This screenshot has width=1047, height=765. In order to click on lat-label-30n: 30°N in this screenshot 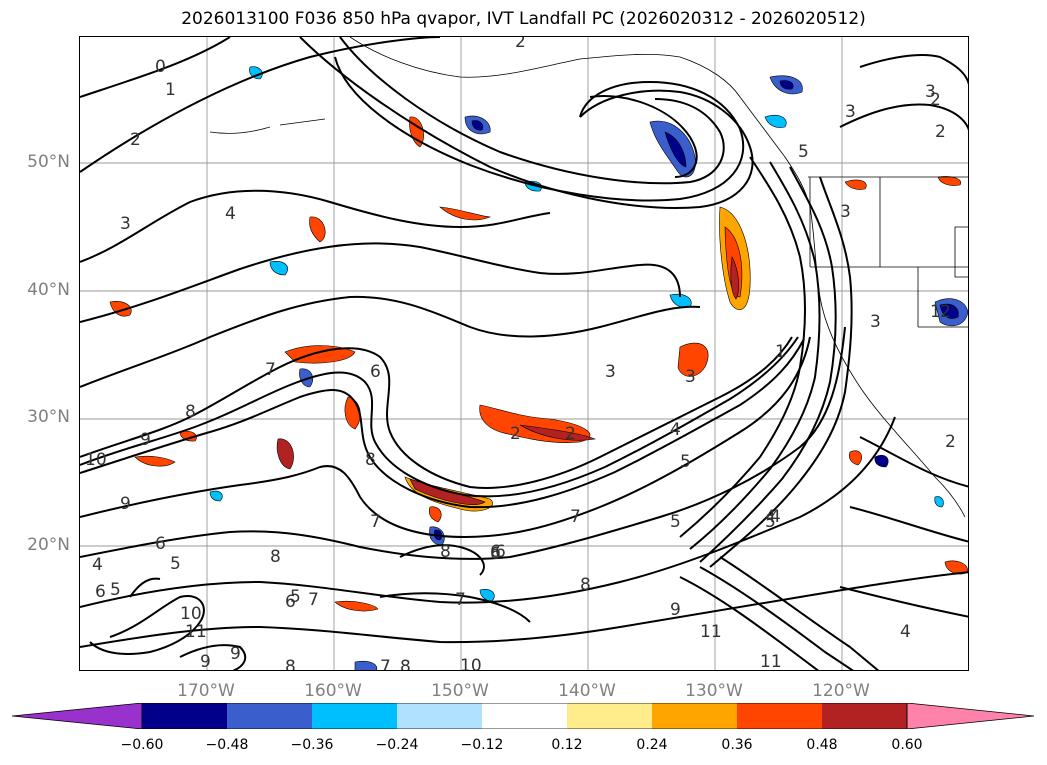, I will do `click(48, 417)`.